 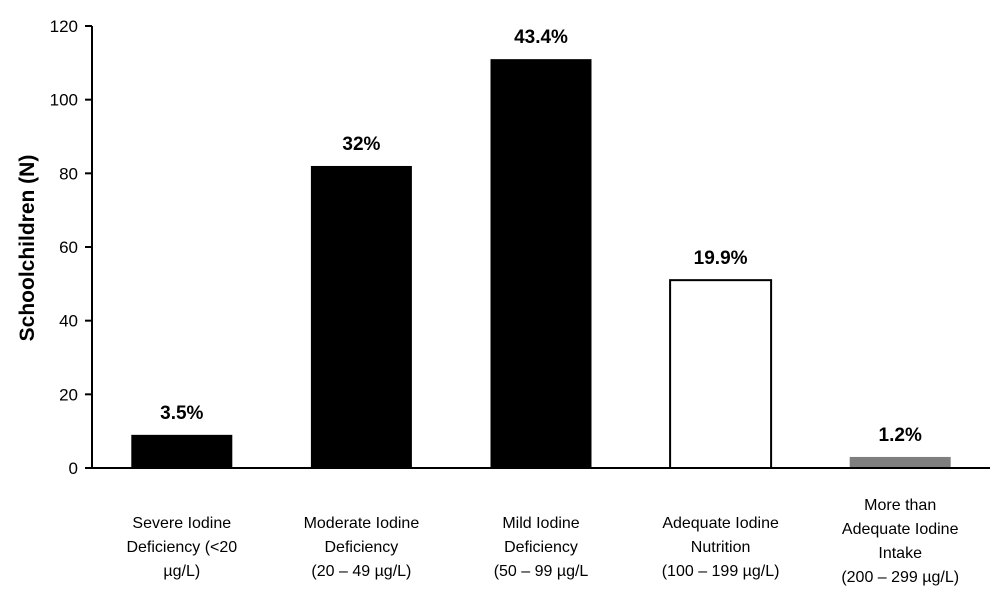 What do you see at coordinates (361, 571) in the screenshot?
I see `x-tick-label-line: (20 – 49 µg/L)` at bounding box center [361, 571].